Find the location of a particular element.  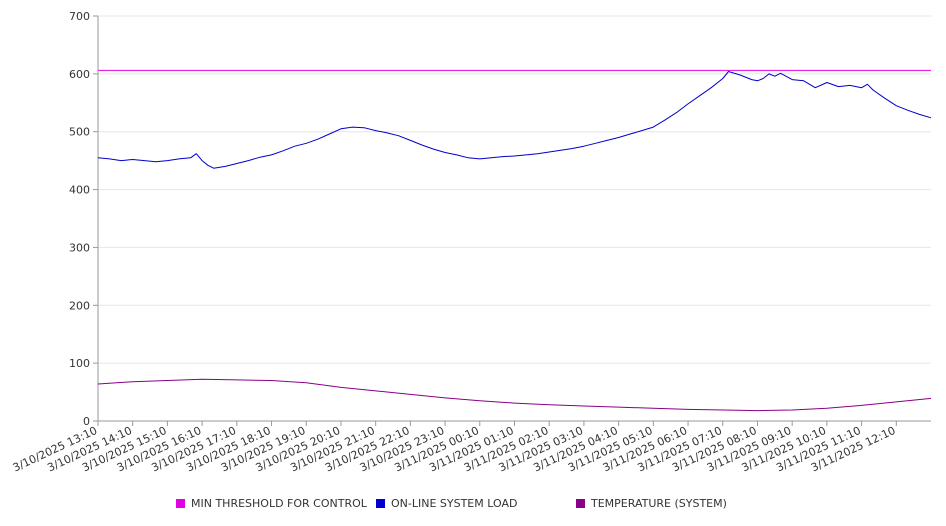

legend-item-threshold: MIN THRESHOLD FOR CONTROL is located at coordinates (271, 503).